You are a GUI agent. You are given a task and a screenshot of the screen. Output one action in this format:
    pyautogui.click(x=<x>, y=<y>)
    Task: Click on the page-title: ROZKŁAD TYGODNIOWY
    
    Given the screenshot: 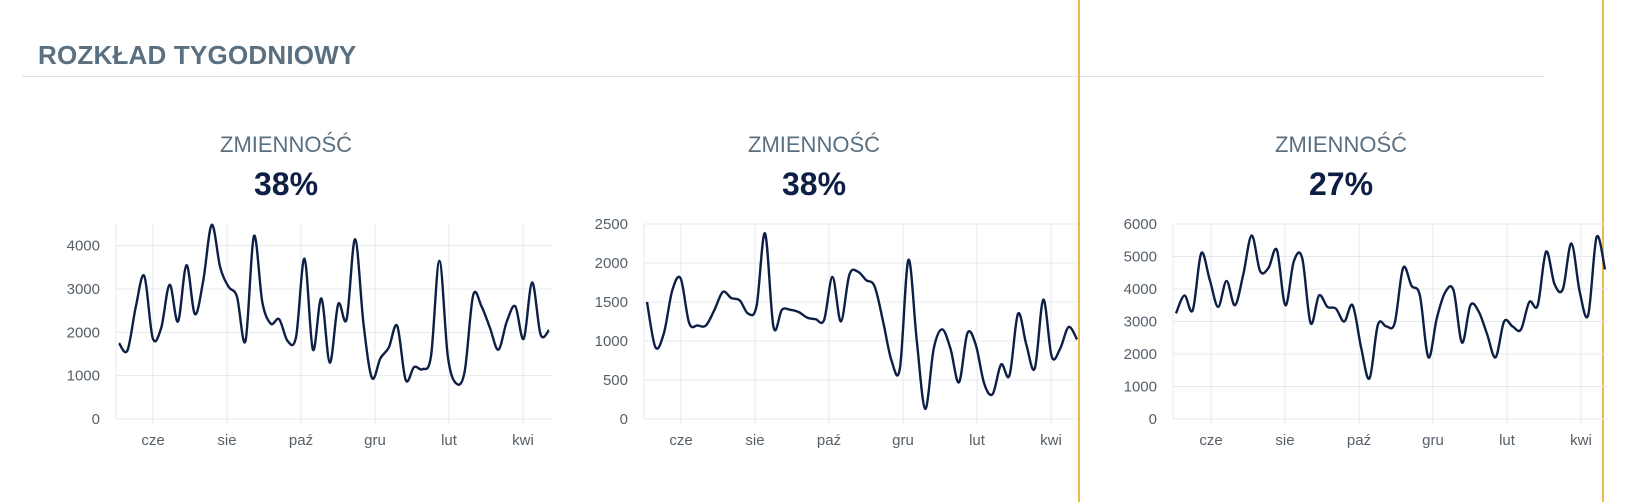 What is the action you would take?
    pyautogui.click(x=197, y=55)
    